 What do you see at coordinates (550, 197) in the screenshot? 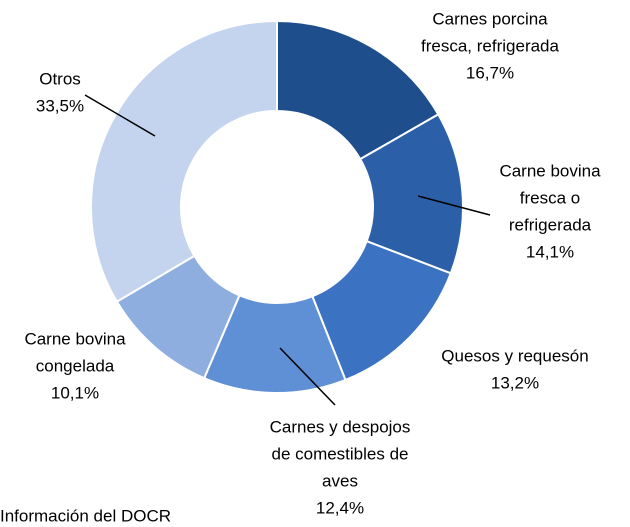
I see `category-label: fresca o` at bounding box center [550, 197].